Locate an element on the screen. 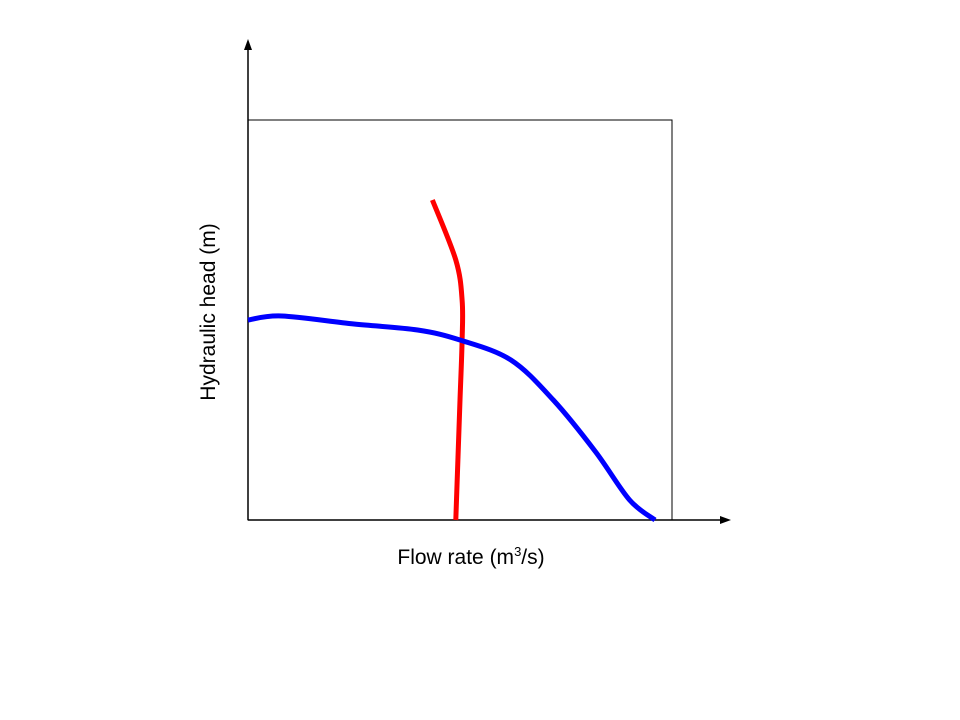  x-axis-label: Flow rate (m3/s) is located at coordinates (470, 556).